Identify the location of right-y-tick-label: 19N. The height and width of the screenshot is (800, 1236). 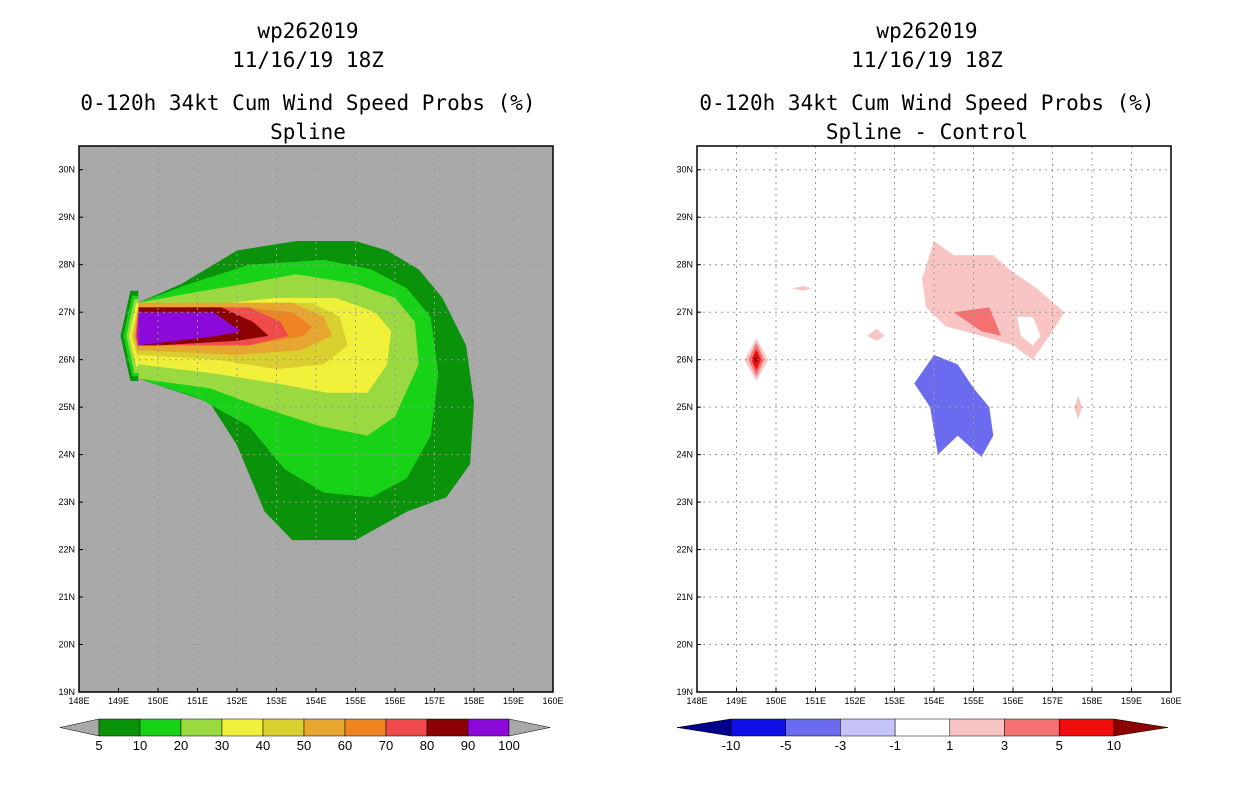
(684, 692).